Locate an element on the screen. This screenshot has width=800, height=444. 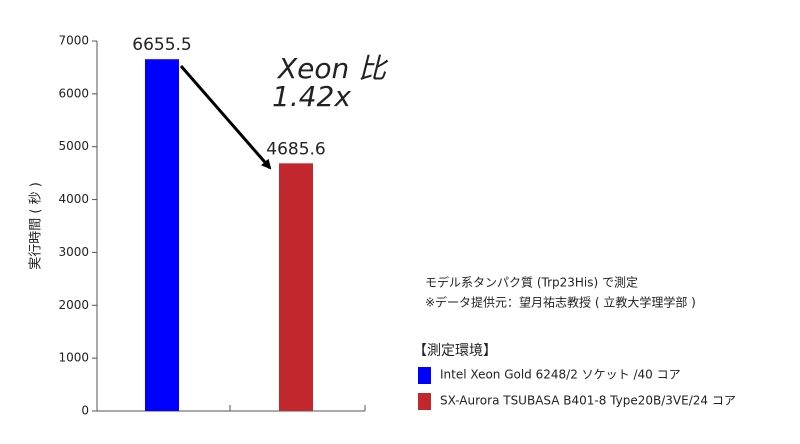
arrow is located at coordinates (225, 117).